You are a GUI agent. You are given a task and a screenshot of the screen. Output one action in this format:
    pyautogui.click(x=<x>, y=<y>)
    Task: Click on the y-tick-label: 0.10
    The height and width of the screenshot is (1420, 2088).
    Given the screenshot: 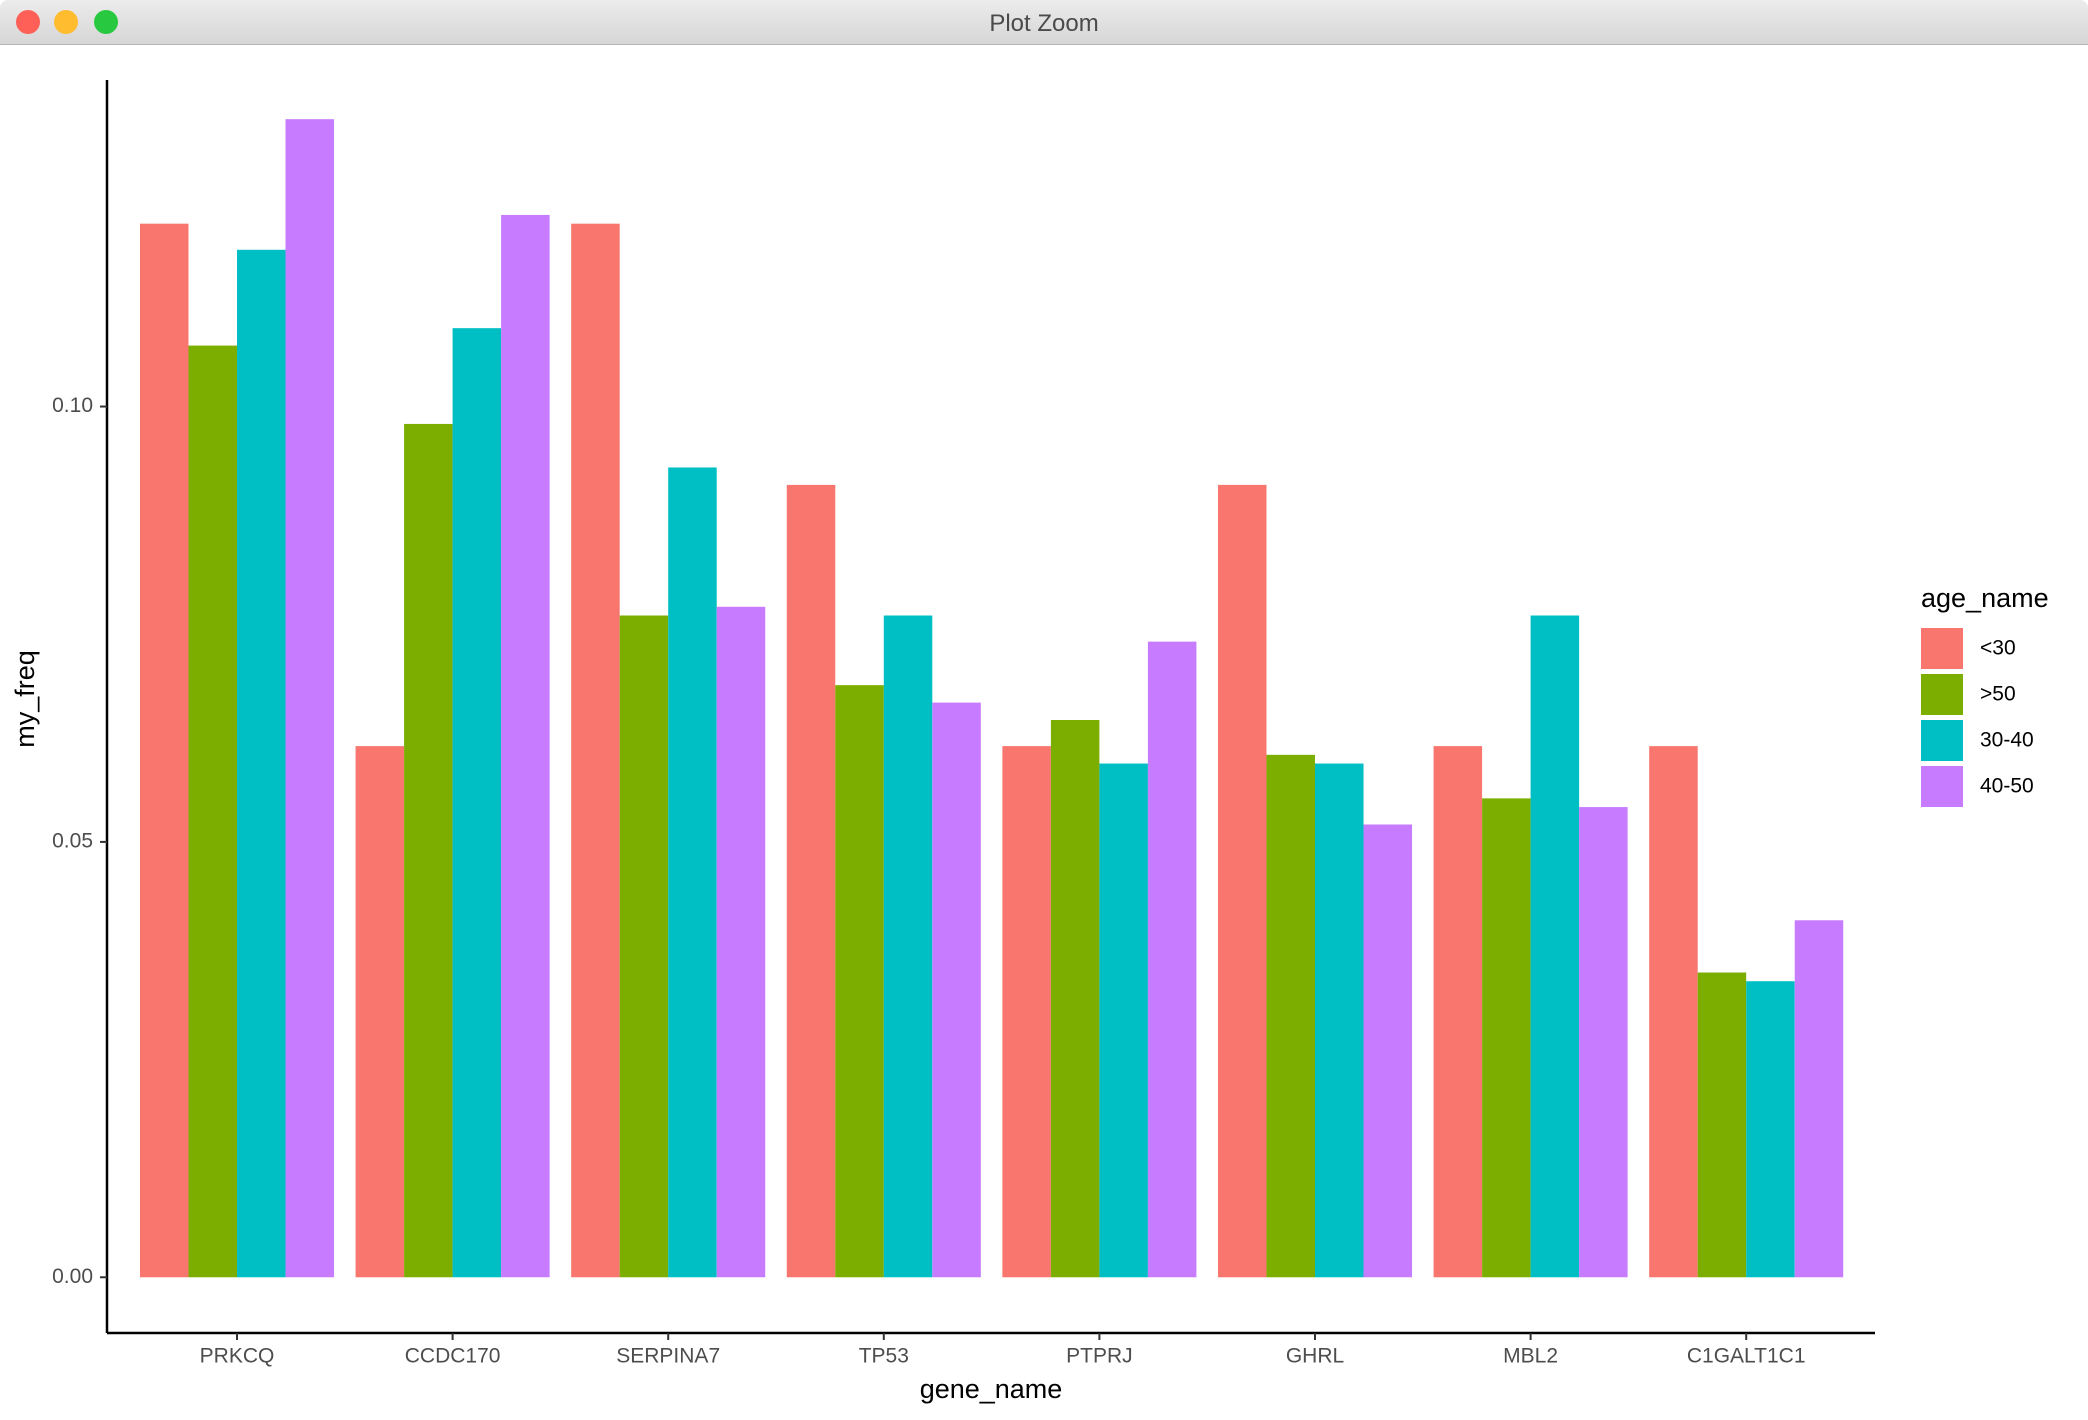 What is the action you would take?
    pyautogui.click(x=72, y=405)
    